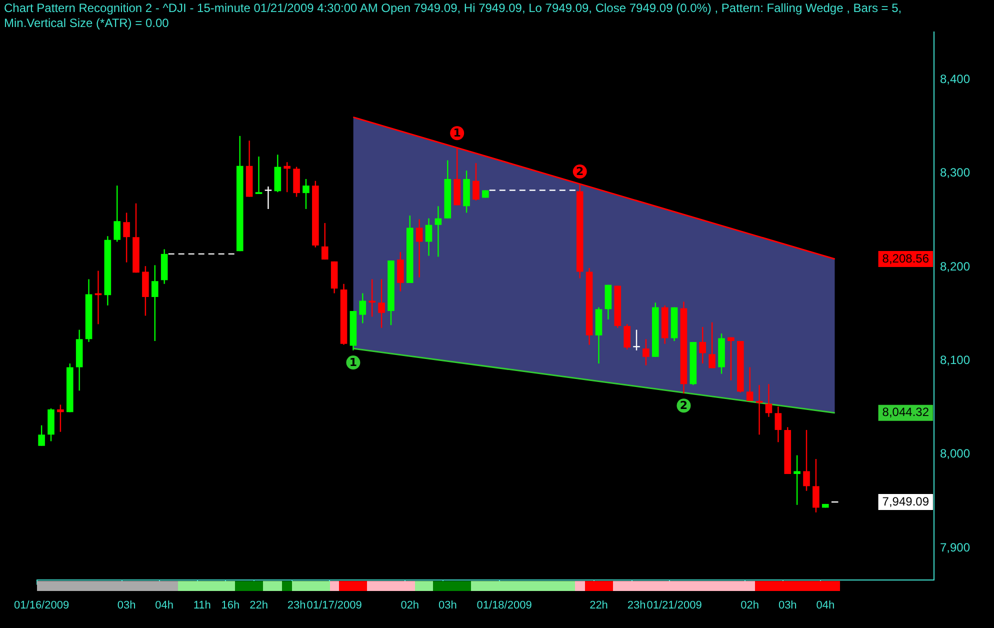  Describe the element at coordinates (42, 605) in the screenshot. I see `x-tick-label: 01/16/2009` at that location.